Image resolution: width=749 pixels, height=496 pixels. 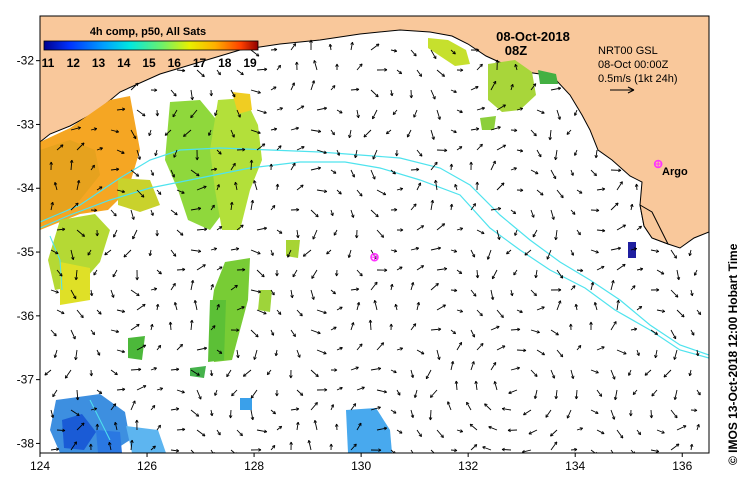 What do you see at coordinates (675, 172) in the screenshot?
I see `argo-label: Argo` at bounding box center [675, 172].